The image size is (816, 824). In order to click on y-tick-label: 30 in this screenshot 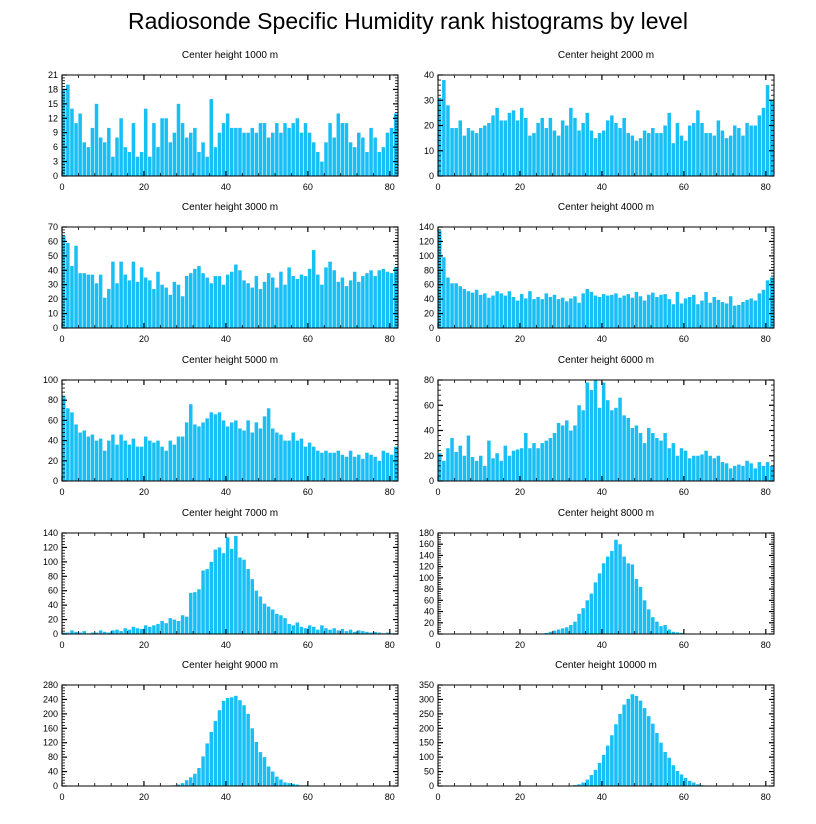, I will do `click(53, 285)`.